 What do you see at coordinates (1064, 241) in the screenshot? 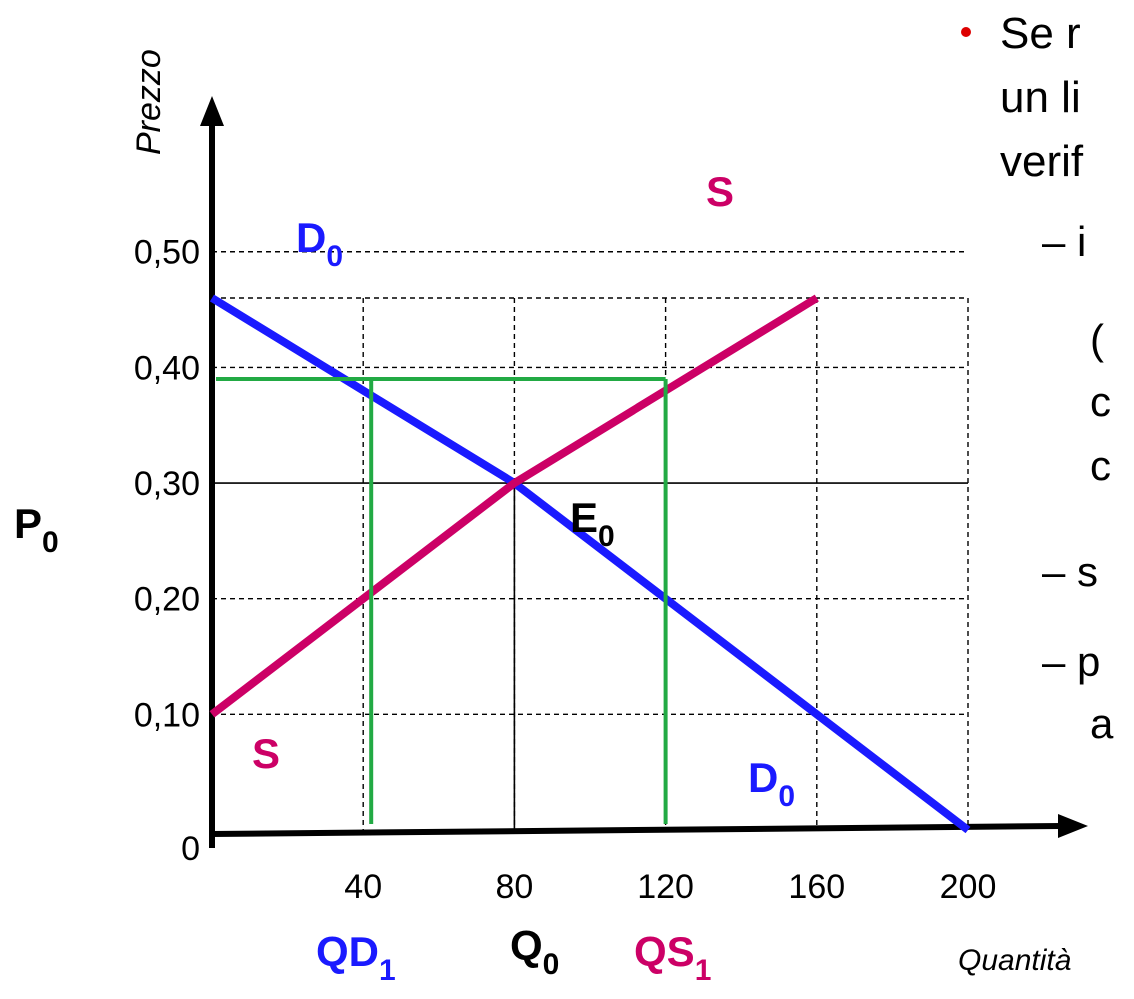
I see `sub-bullet-1: – i` at bounding box center [1064, 241].